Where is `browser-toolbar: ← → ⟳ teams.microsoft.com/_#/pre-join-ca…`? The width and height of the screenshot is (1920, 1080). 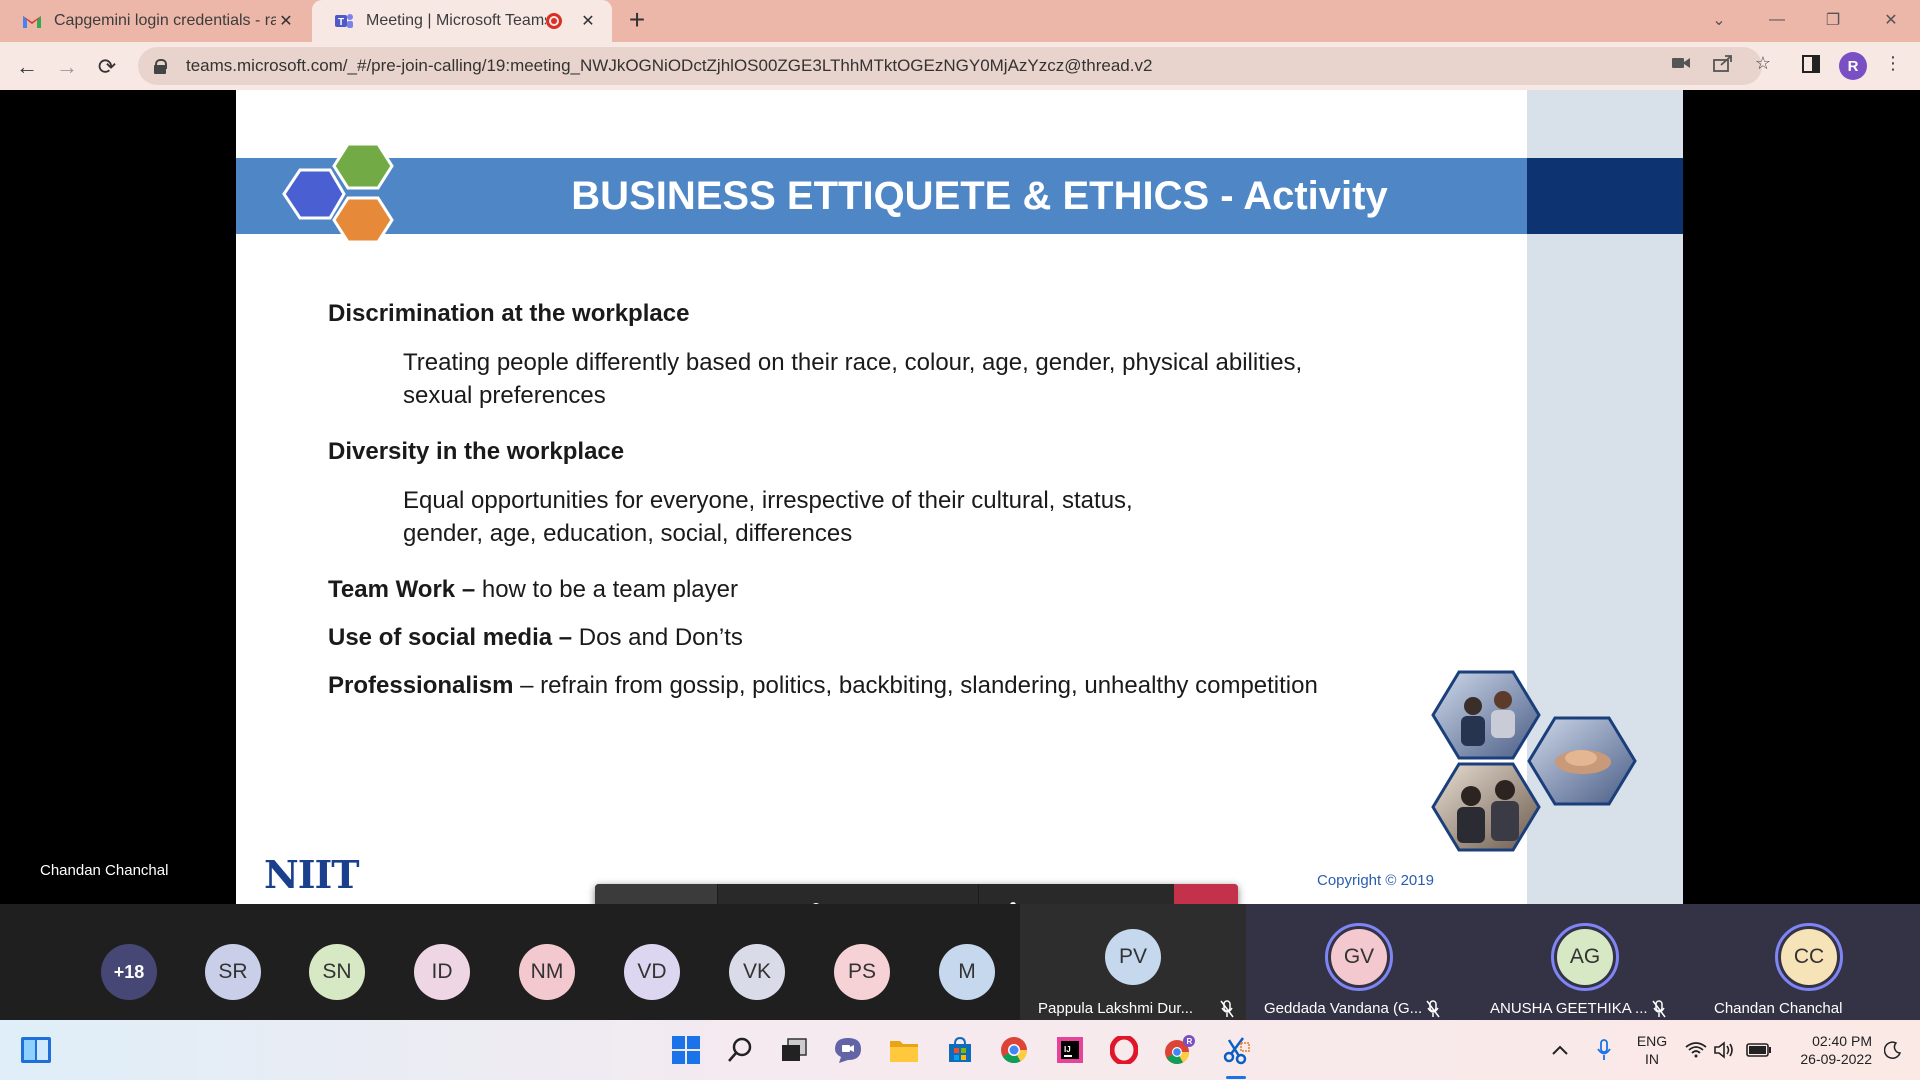
browser-toolbar: ← → ⟳ teams.microsoft.com/_#/pre-join-ca… is located at coordinates (960, 66).